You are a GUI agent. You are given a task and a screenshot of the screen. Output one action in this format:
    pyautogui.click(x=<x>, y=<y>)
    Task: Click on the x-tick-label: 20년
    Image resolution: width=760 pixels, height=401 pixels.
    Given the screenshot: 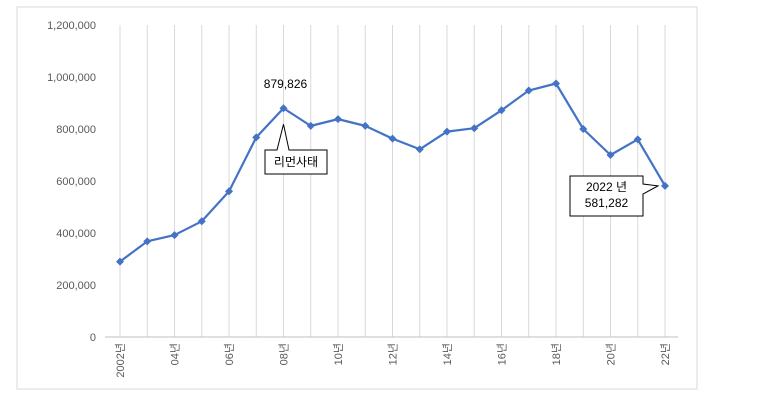 What is the action you would take?
    pyautogui.click(x=611, y=354)
    